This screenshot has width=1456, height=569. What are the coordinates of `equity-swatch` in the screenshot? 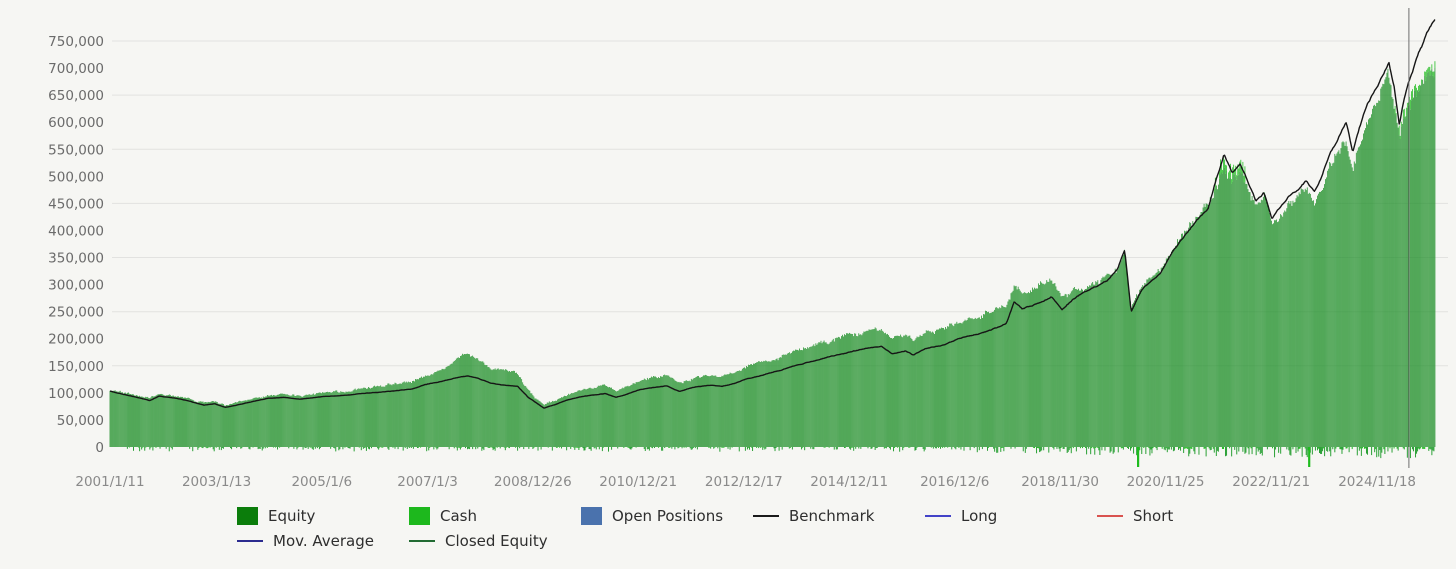 It's located at (247, 516).